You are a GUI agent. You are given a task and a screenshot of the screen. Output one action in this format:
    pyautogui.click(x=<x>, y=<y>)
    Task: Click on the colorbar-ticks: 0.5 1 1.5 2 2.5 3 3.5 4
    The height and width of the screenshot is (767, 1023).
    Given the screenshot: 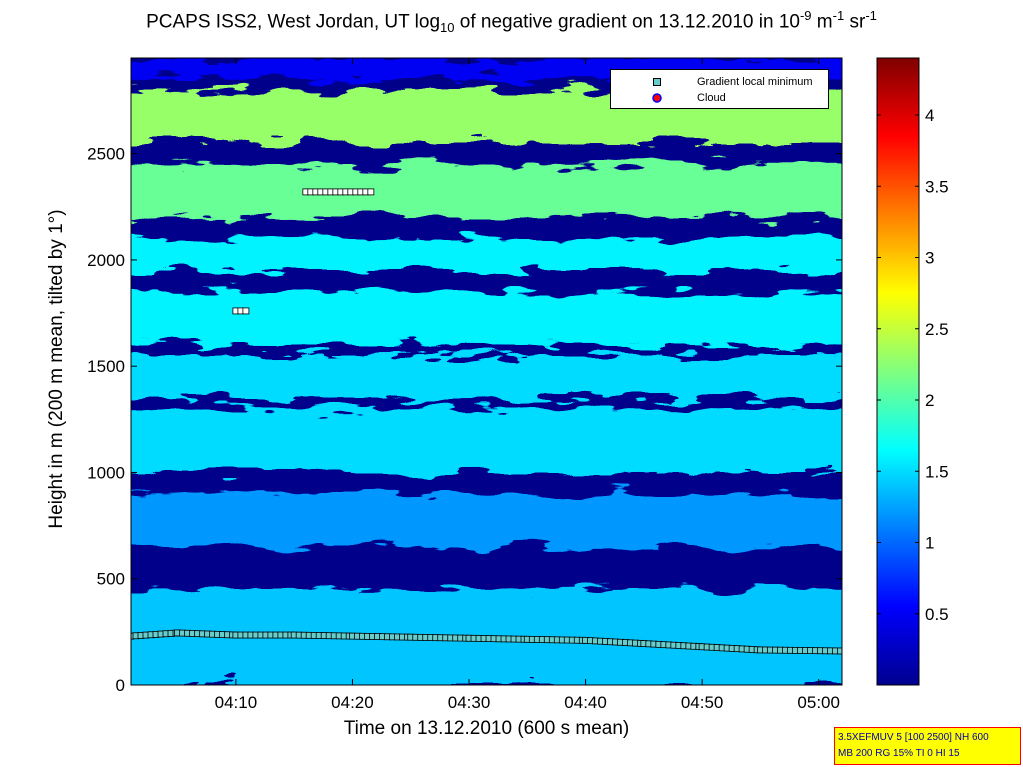 What is the action you would take?
    pyautogui.click(x=913, y=365)
    